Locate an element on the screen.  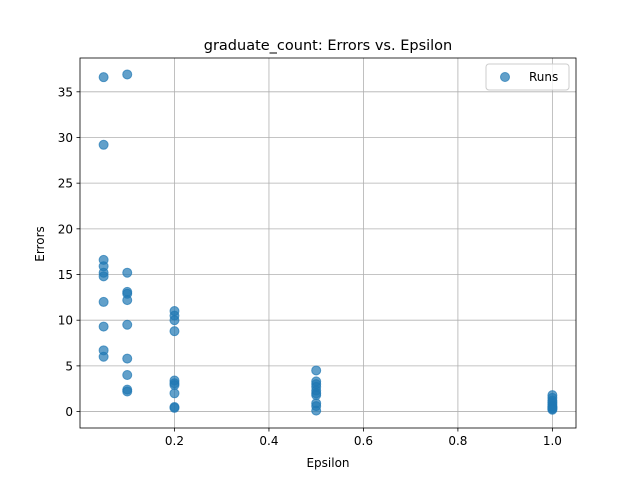
x-tick-label: 0.4 is located at coordinates (268, 441).